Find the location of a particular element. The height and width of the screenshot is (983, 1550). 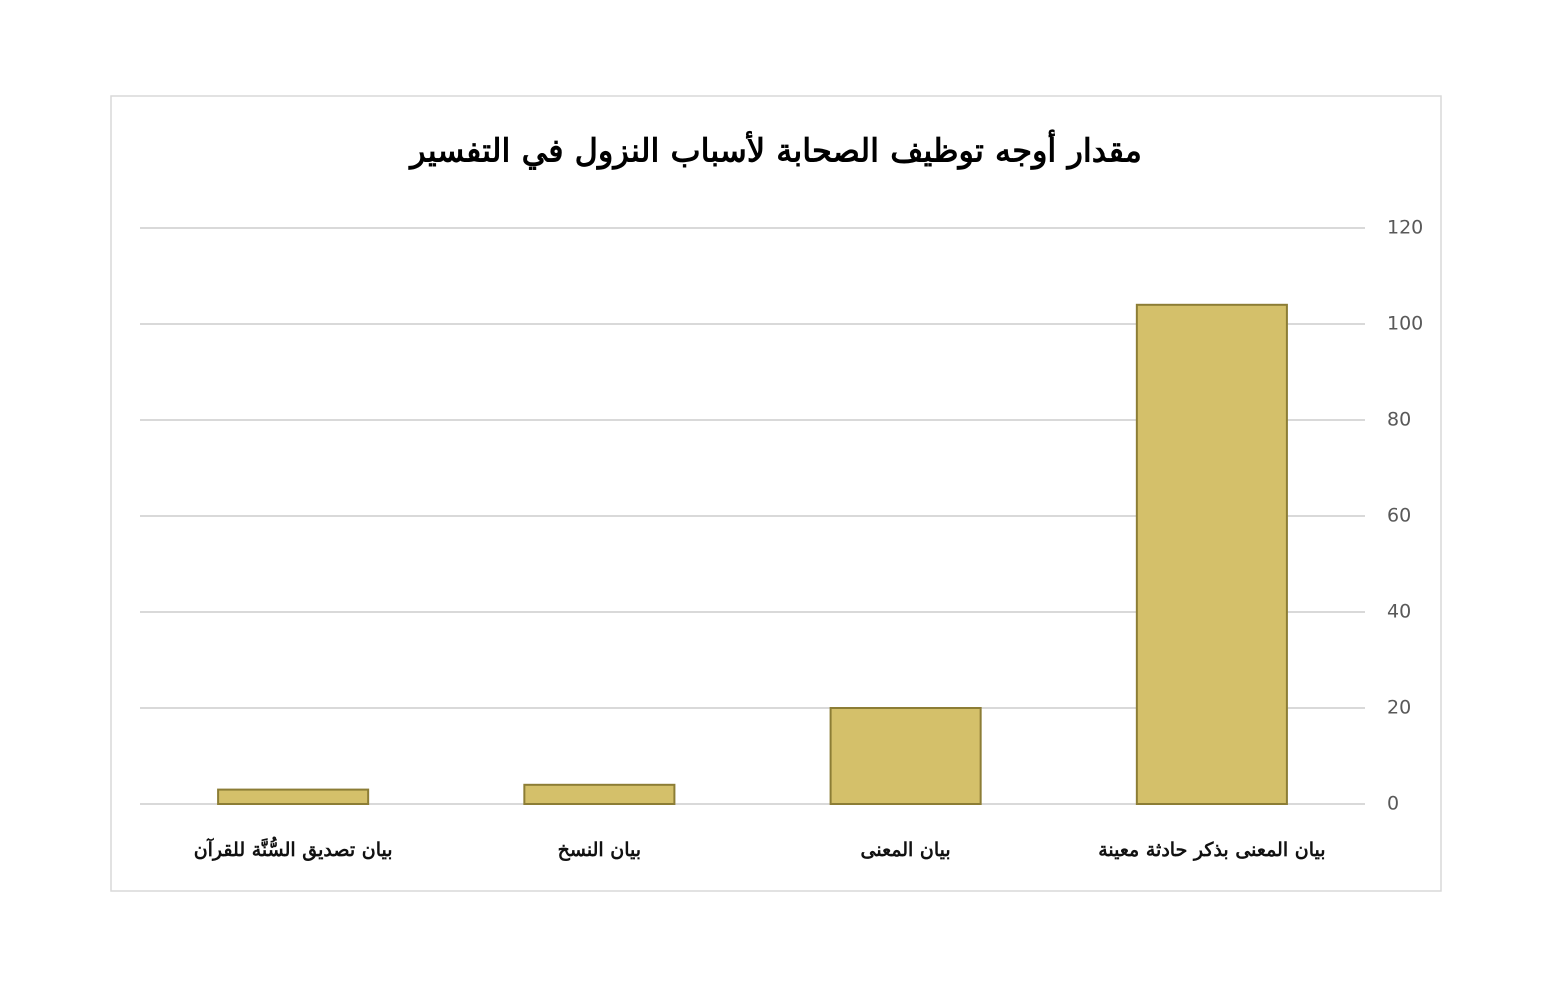

y-tick-label: 40 is located at coordinates (1399, 612).